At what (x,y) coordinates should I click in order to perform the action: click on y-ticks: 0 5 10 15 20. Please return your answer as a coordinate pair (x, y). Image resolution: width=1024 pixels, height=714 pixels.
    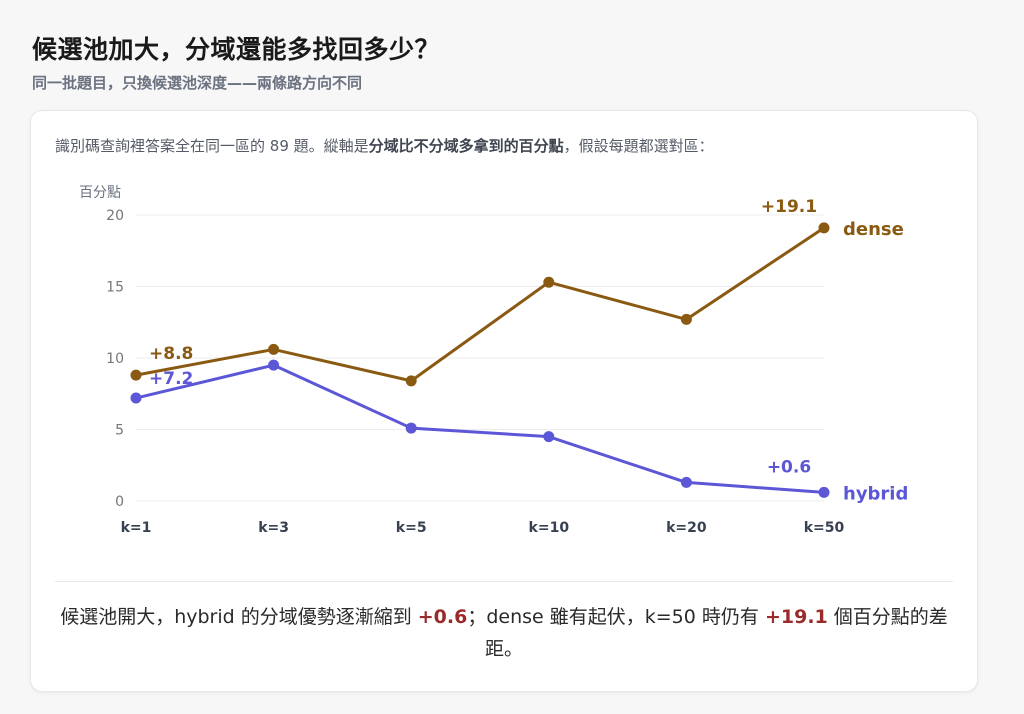
    Looking at the image, I should click on (115, 359).